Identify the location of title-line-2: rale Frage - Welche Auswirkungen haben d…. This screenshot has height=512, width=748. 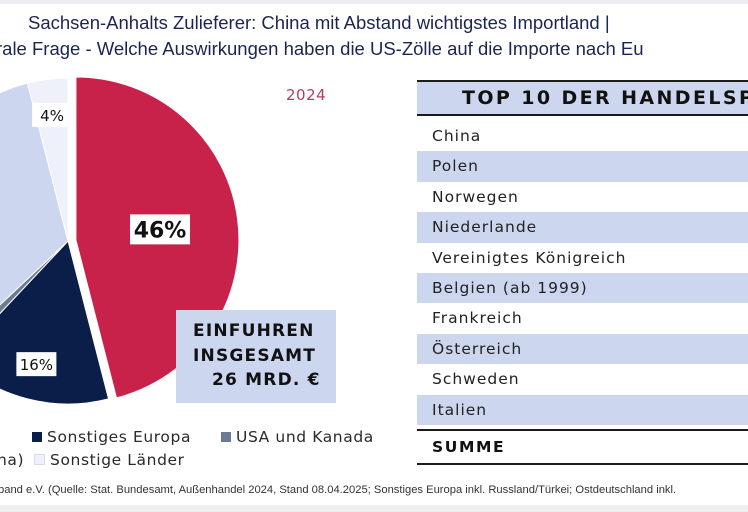
(322, 48).